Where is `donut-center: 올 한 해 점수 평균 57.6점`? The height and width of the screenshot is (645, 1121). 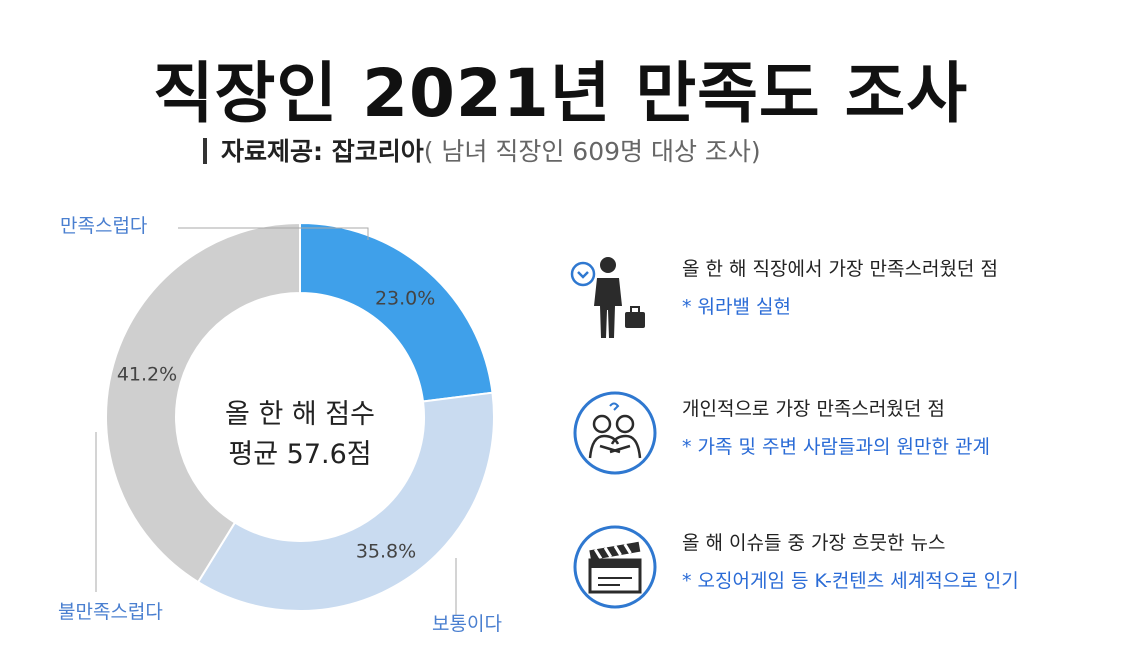
donut-center: 올 한 해 점수 평균 57.6점 is located at coordinates (300, 435).